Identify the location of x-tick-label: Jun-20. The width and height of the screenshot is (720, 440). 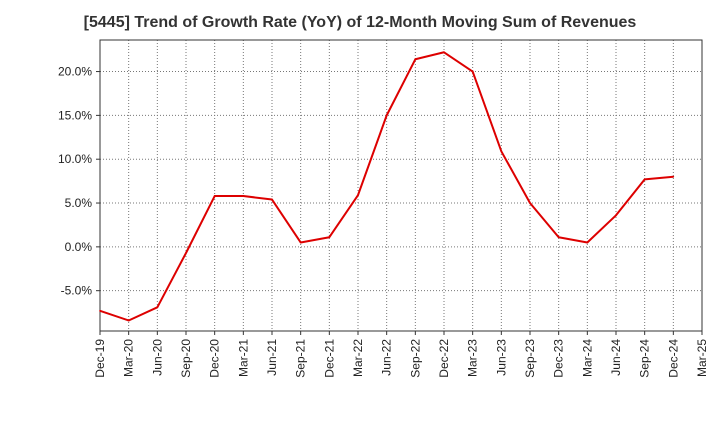
(157, 357).